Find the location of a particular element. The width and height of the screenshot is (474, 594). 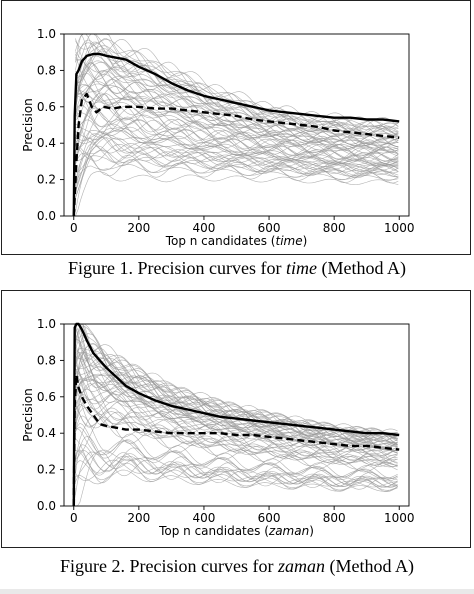

page-bottom-edge is located at coordinates (237, 591).